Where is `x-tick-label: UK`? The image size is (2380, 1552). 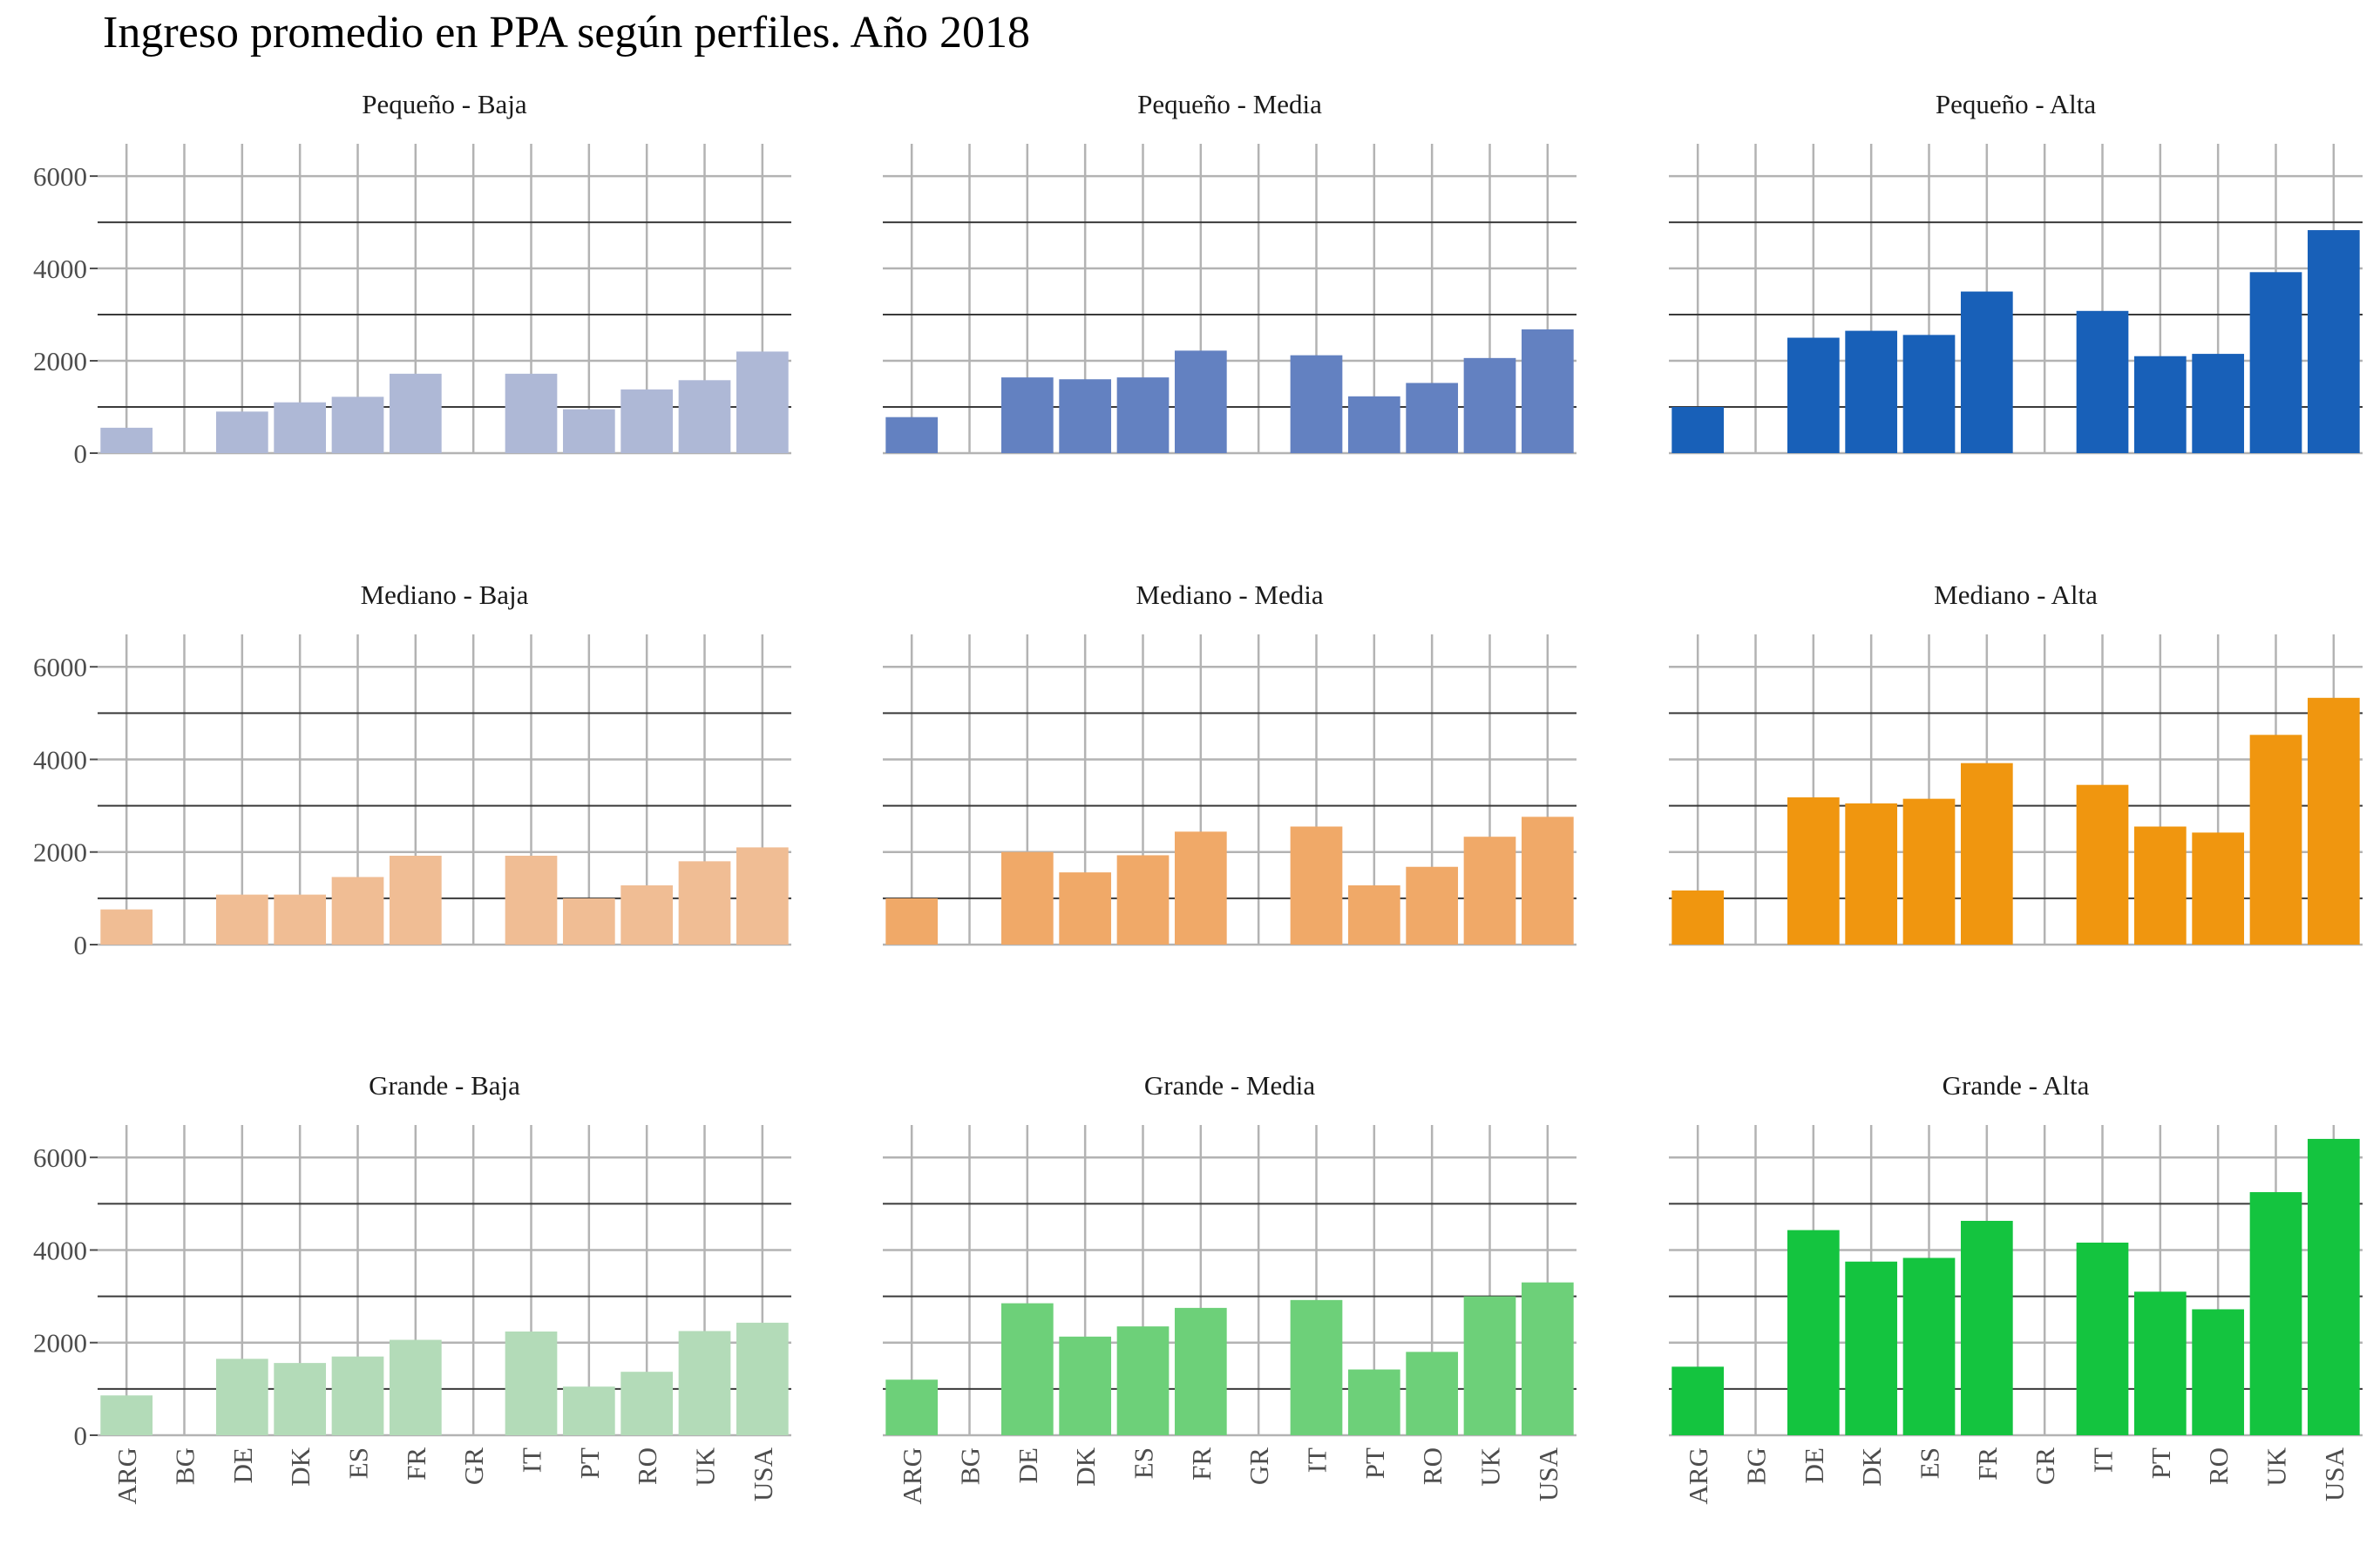
x-tick-label: UK is located at coordinates (1490, 1466).